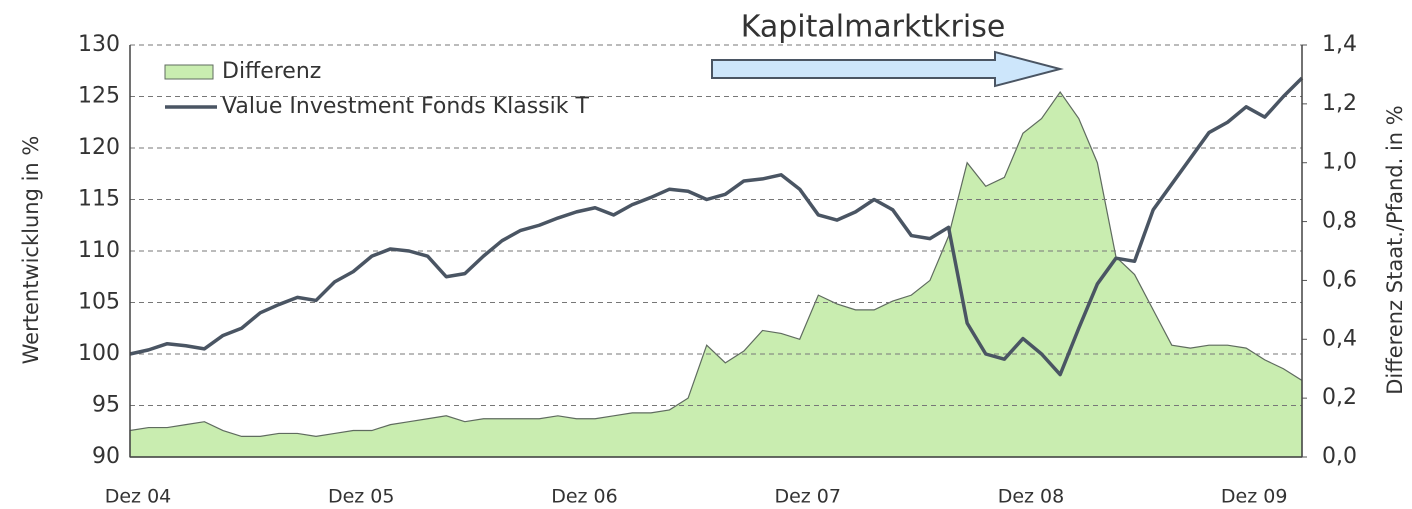 The height and width of the screenshot is (509, 1412). Describe the element at coordinates (31, 250) in the screenshot. I see `y-axis-label: Wertentwicklung in %` at that location.